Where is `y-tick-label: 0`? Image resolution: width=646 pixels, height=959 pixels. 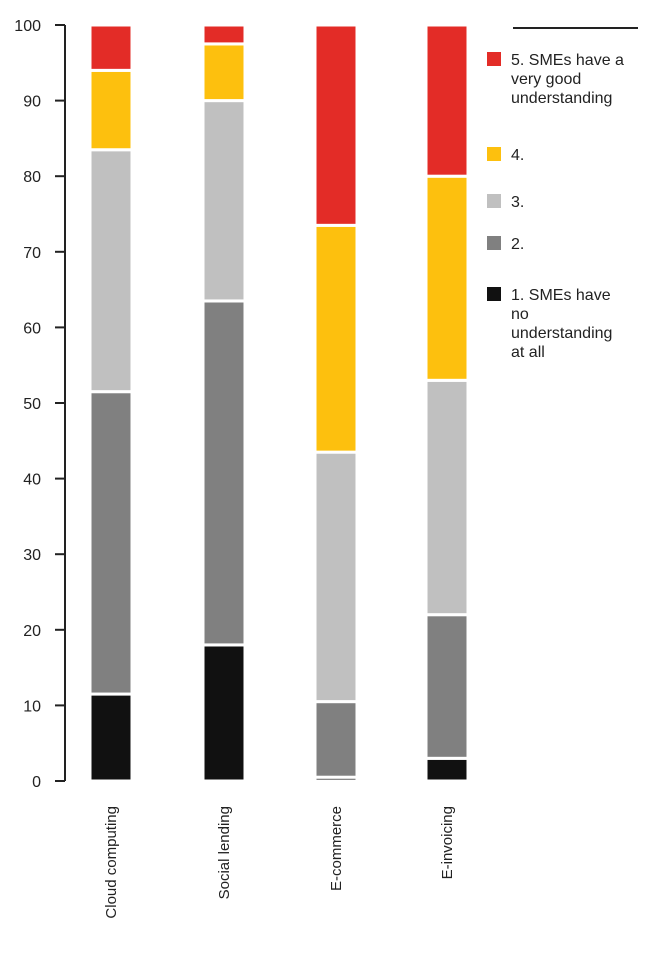
y-tick-label: 0 is located at coordinates (36, 782).